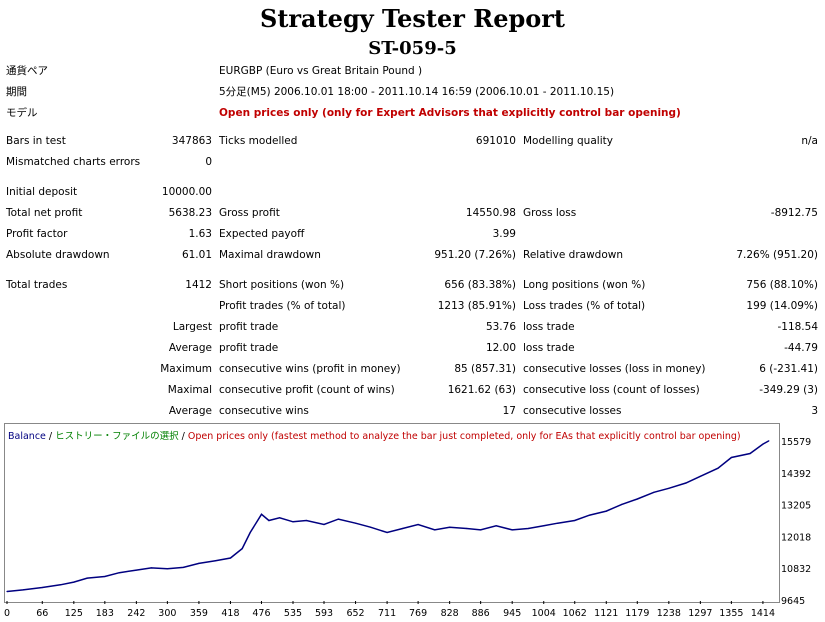 The height and width of the screenshot is (622, 825). Describe the element at coordinates (782, 285) in the screenshot. I see `long-positions-value: 756 (88.10%)` at that location.